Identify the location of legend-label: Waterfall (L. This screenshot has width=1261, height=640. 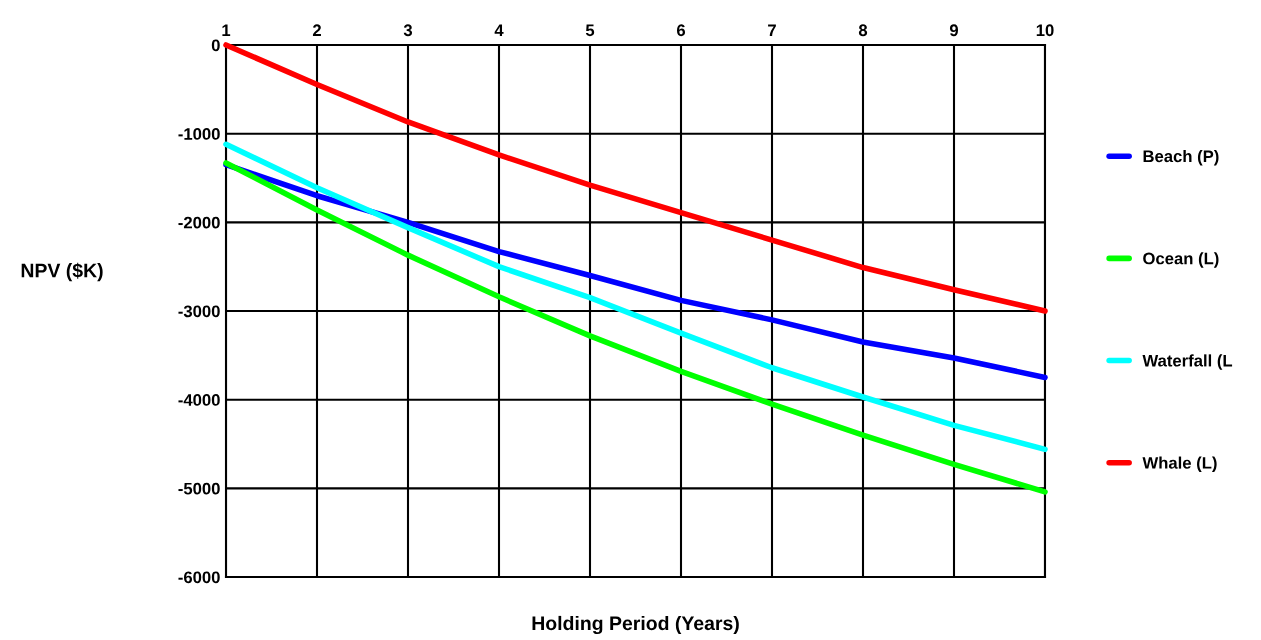
(1187, 362).